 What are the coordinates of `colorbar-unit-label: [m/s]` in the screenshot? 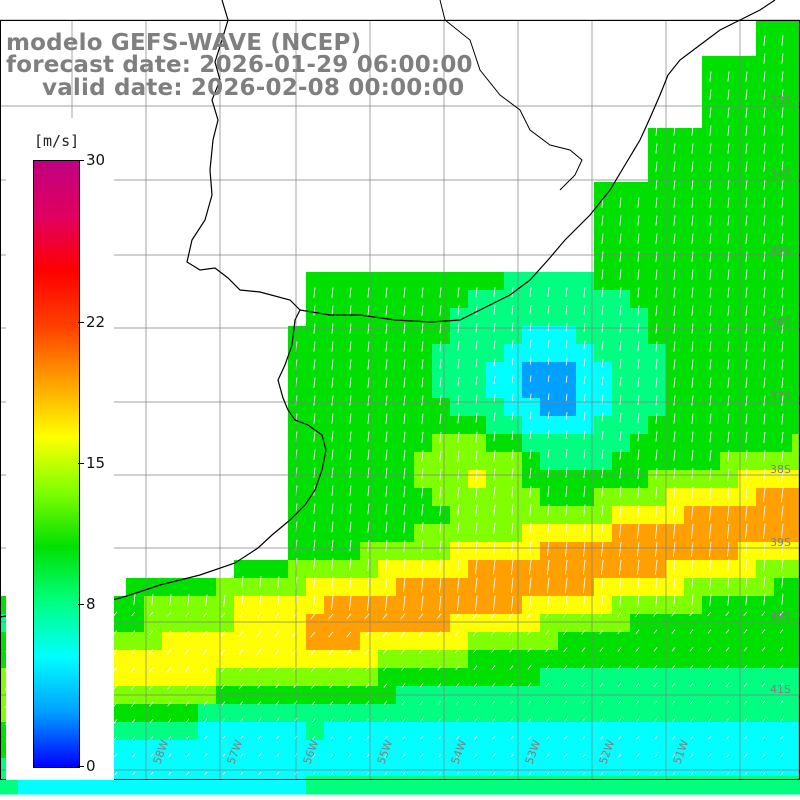 It's located at (57, 141).